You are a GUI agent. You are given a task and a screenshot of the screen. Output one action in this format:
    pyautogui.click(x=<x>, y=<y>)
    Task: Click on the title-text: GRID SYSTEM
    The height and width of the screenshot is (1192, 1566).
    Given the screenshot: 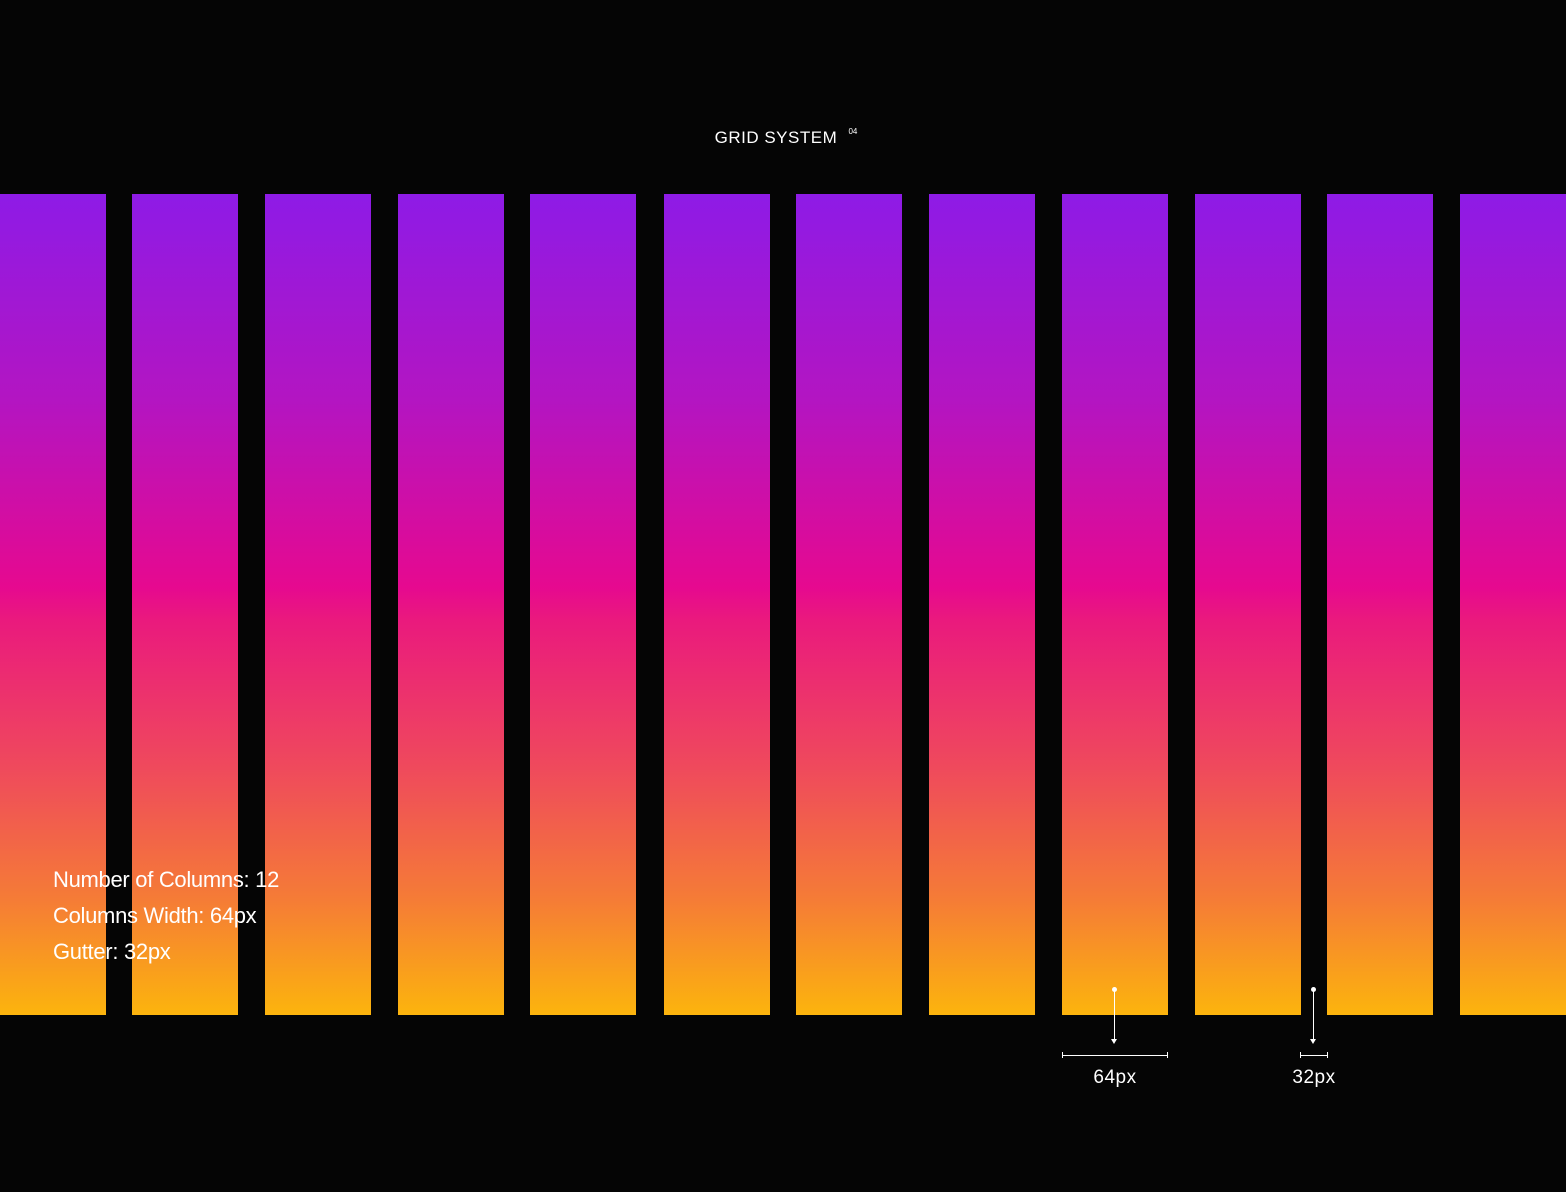 What is the action you would take?
    pyautogui.click(x=776, y=137)
    